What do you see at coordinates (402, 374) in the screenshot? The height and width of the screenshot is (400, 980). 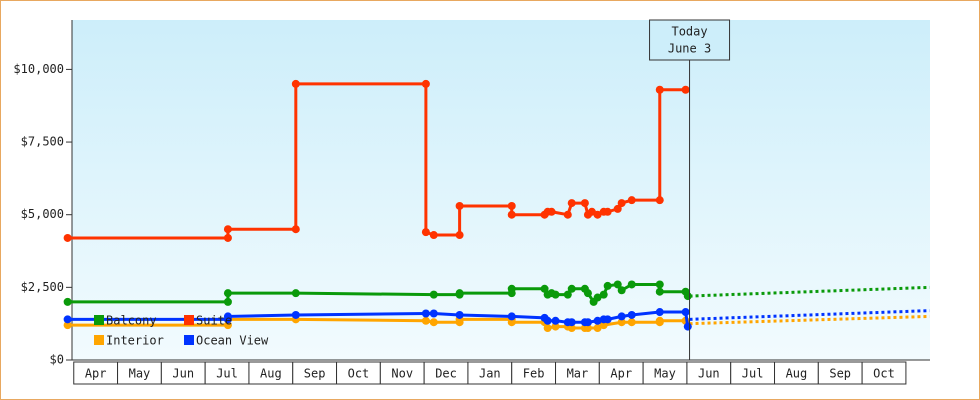 I see `x-tick-label: Nov` at bounding box center [402, 374].